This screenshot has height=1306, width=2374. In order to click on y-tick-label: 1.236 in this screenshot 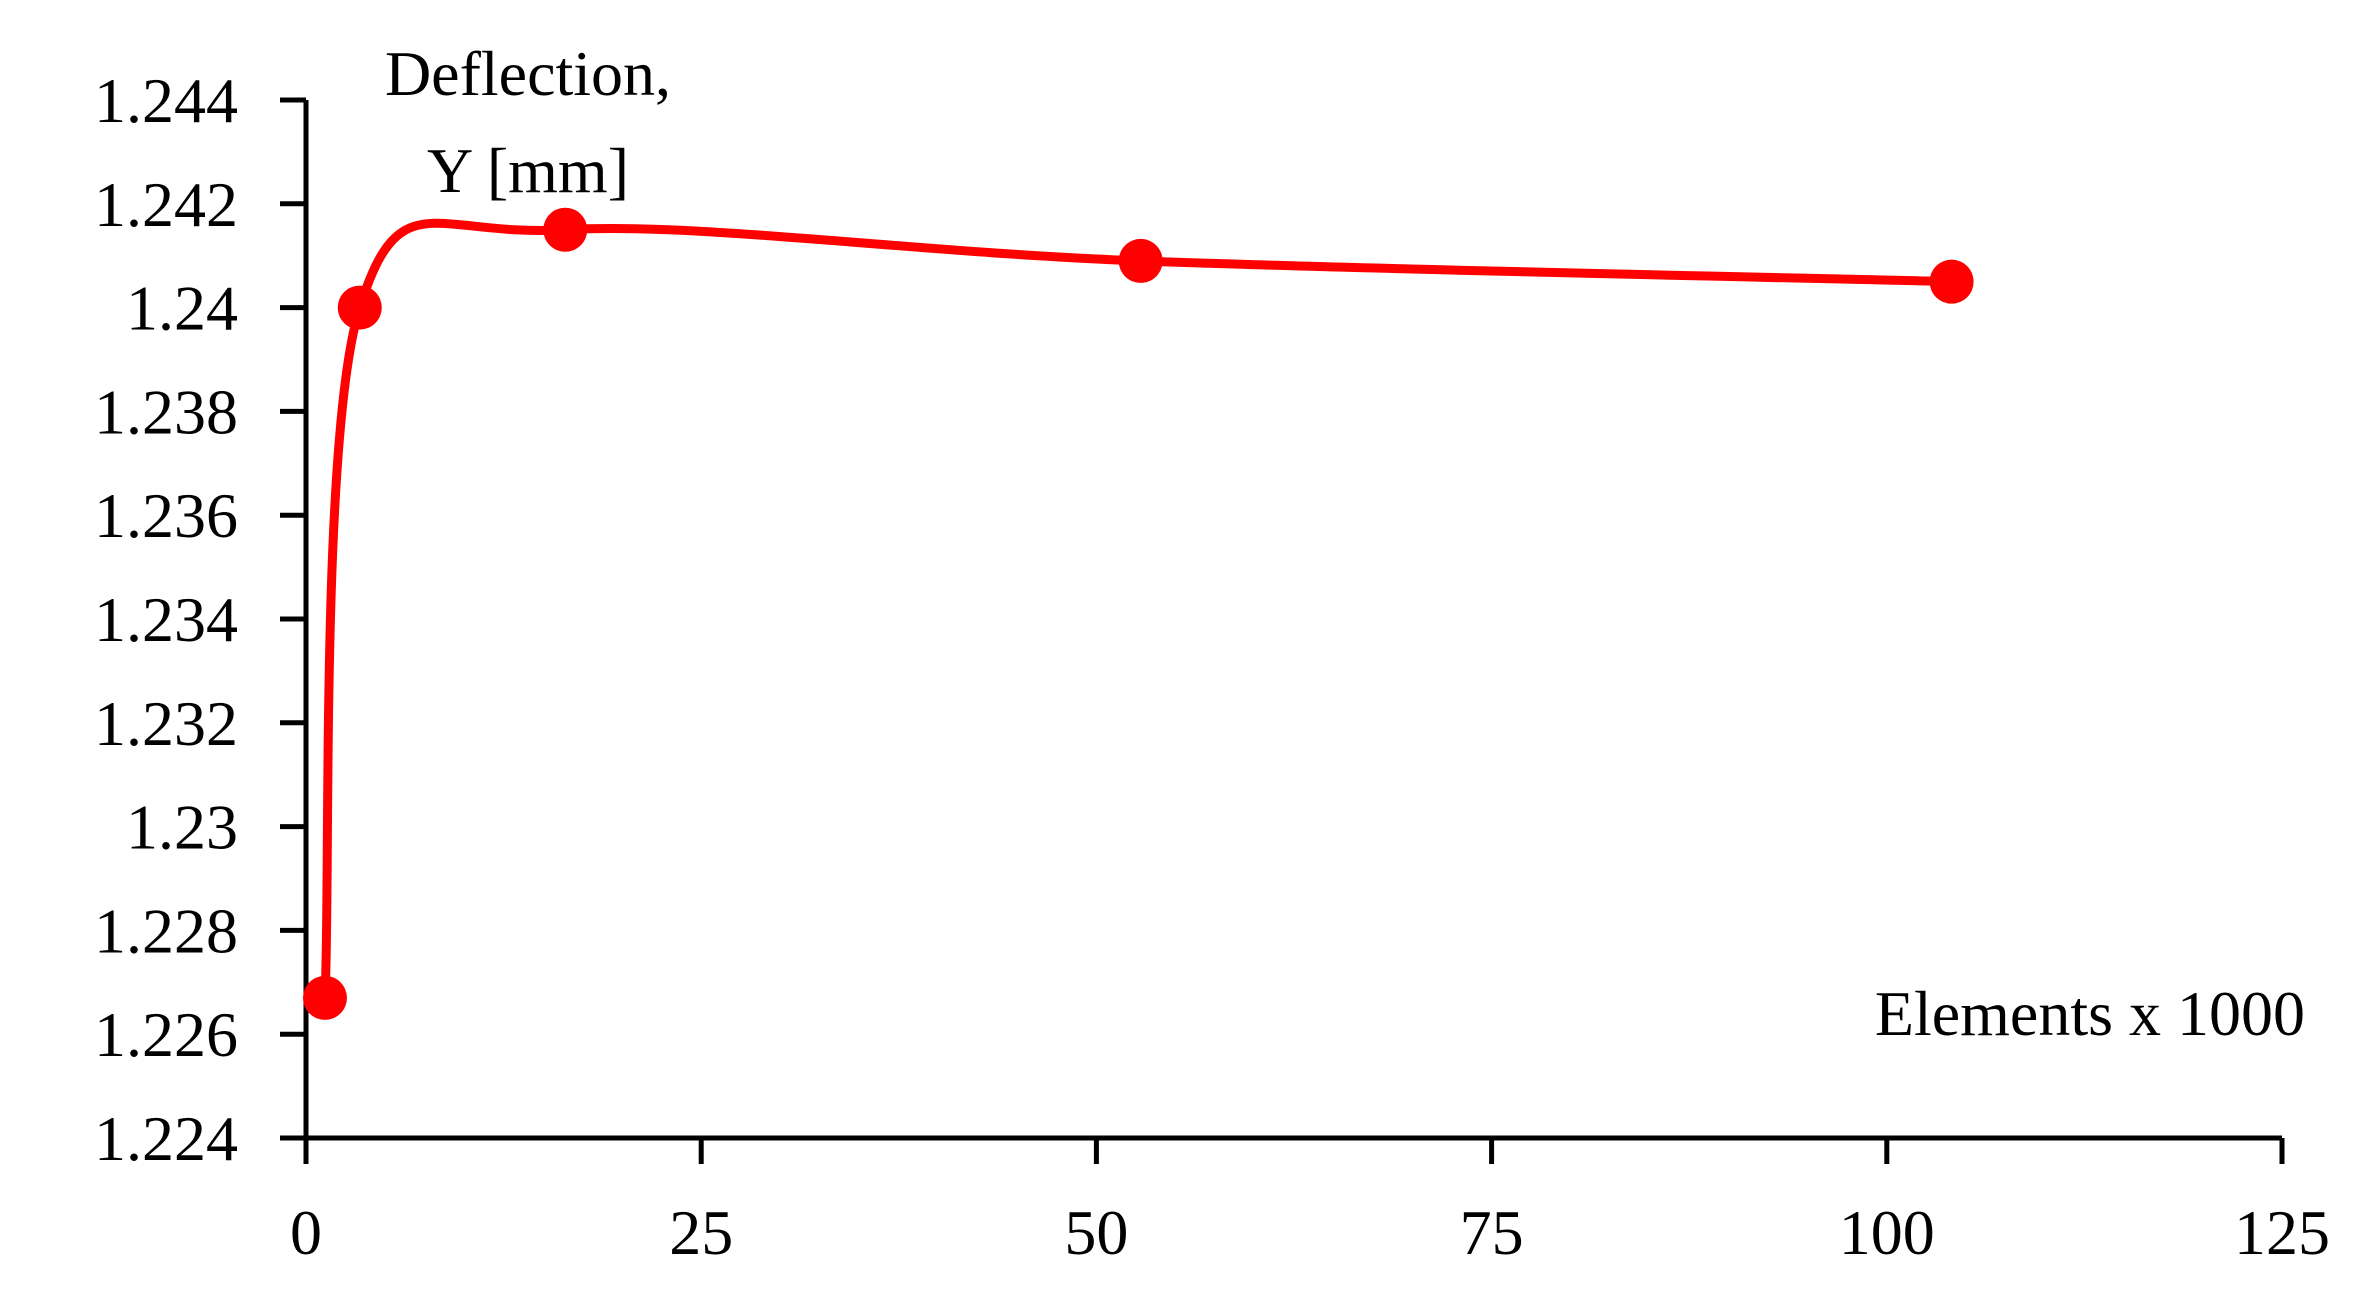, I will do `click(166, 515)`.